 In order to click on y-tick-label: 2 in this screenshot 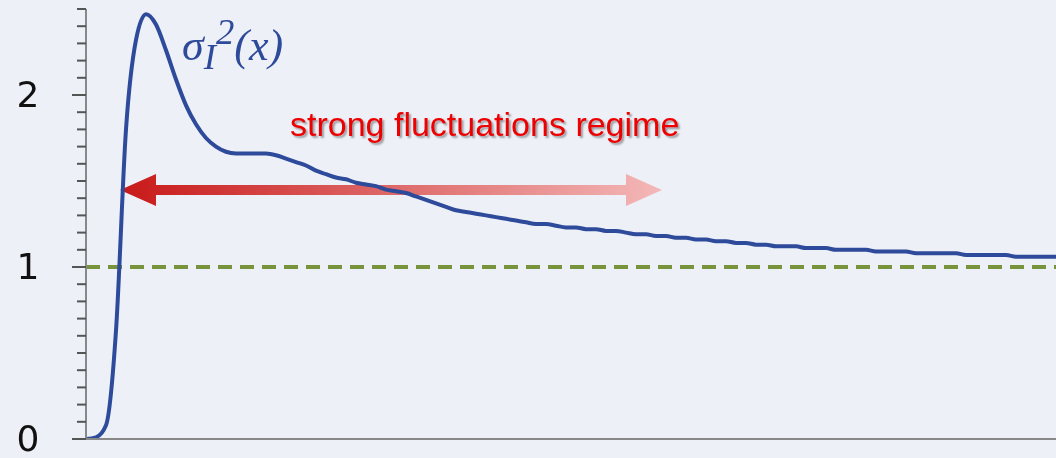, I will do `click(28, 94)`.